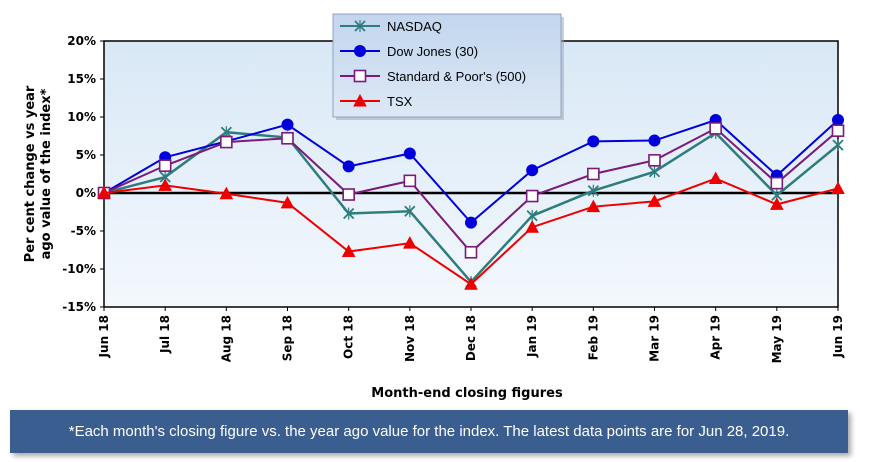  Describe the element at coordinates (471, 338) in the screenshot. I see `x-tick-label: Dec 18` at that location.